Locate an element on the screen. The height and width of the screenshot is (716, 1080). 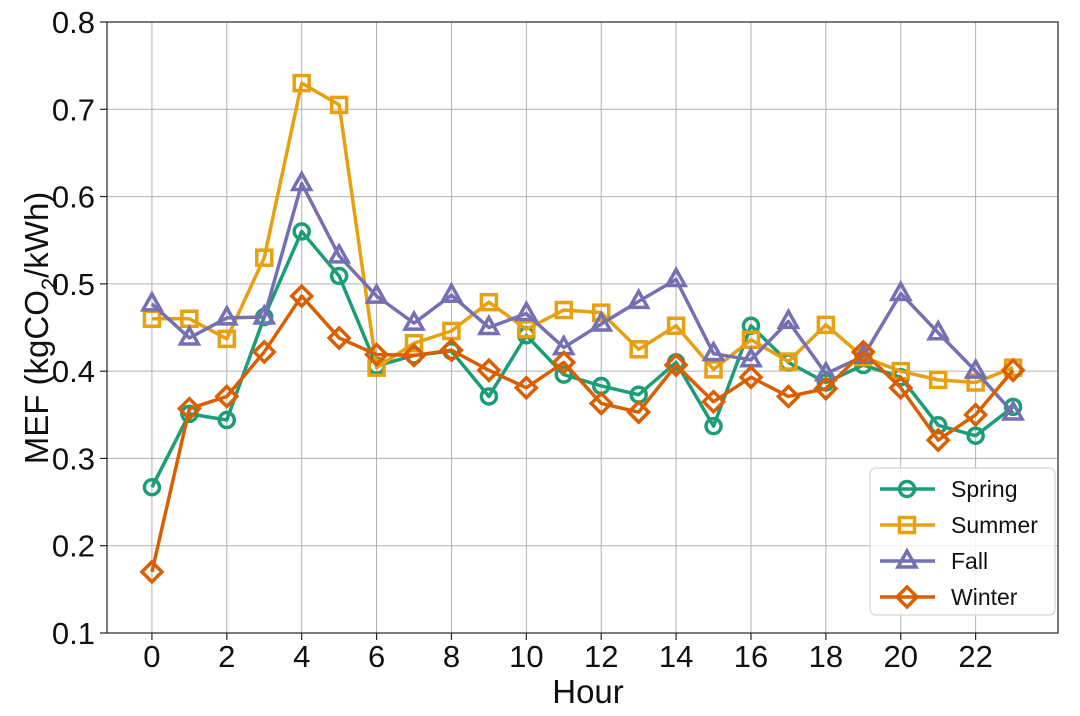
legend-item-spring: Spring is located at coordinates (948, 489).